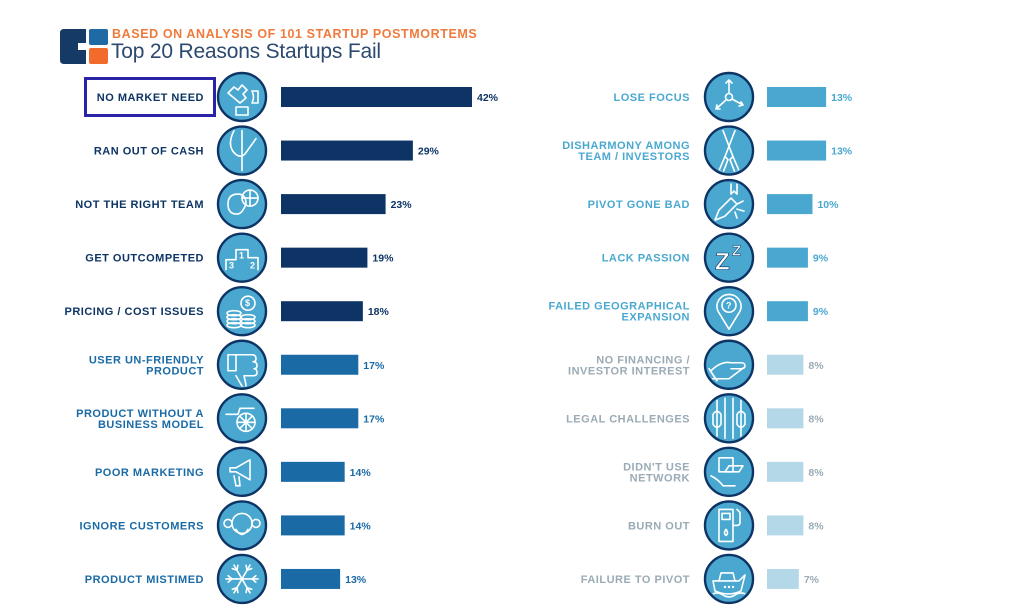 This screenshot has height=608, width=1024. Describe the element at coordinates (629, 371) in the screenshot. I see `bar-label: INVESTOR INTEREST` at that location.